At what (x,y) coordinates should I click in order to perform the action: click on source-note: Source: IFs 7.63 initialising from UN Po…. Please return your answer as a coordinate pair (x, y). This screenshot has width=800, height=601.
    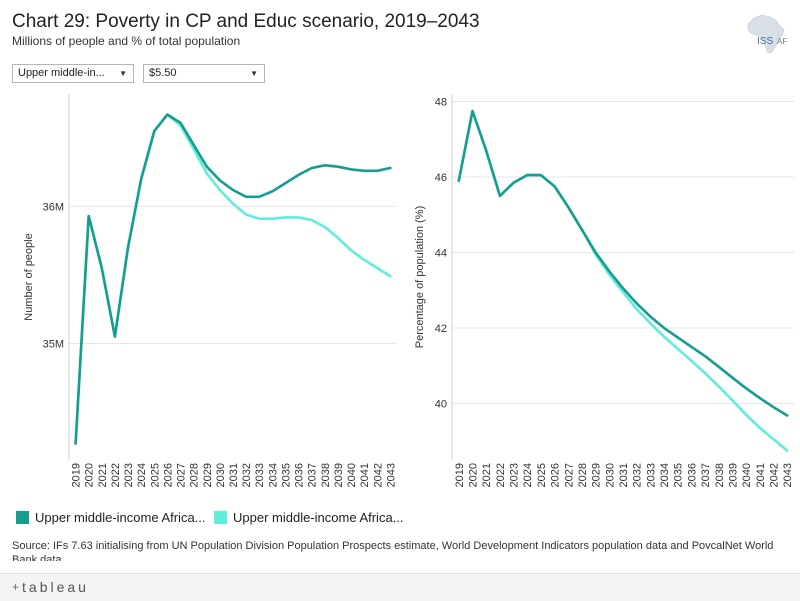
    Looking at the image, I should click on (393, 550).